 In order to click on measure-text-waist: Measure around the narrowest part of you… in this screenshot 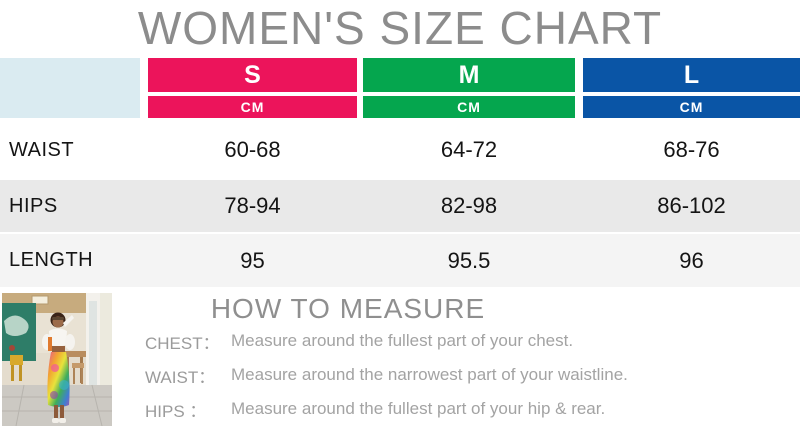, I will do `click(429, 374)`.